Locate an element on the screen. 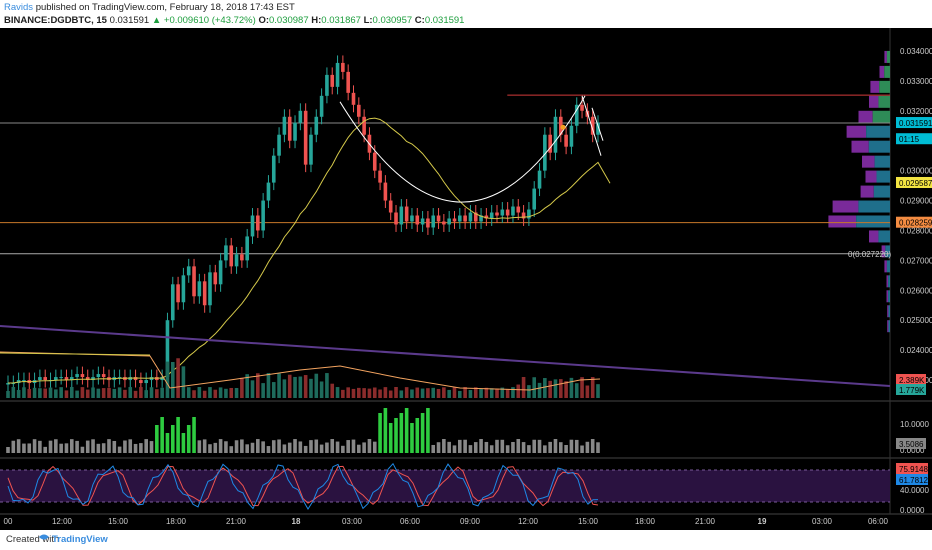 The image size is (932, 550). momentum-last-badge: 3.5086 is located at coordinates (911, 443).